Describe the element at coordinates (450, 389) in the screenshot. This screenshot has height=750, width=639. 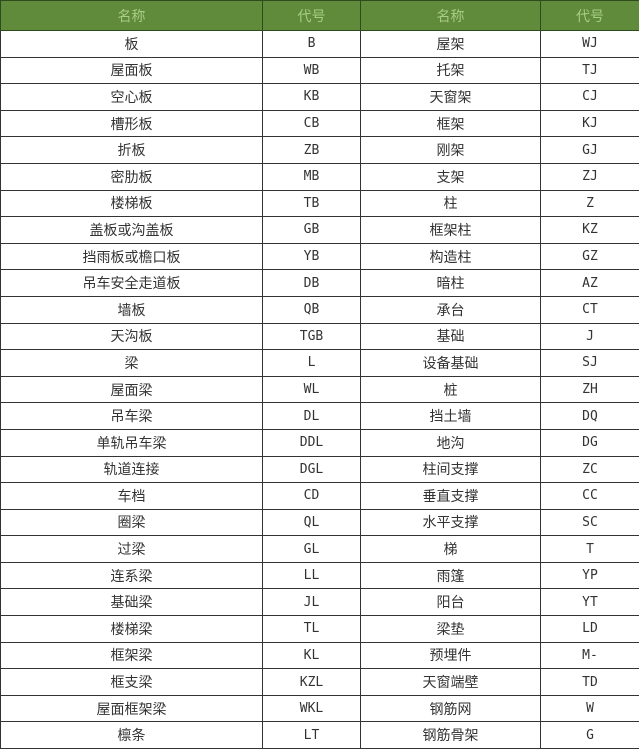
I see `name-cell: 桩` at that location.